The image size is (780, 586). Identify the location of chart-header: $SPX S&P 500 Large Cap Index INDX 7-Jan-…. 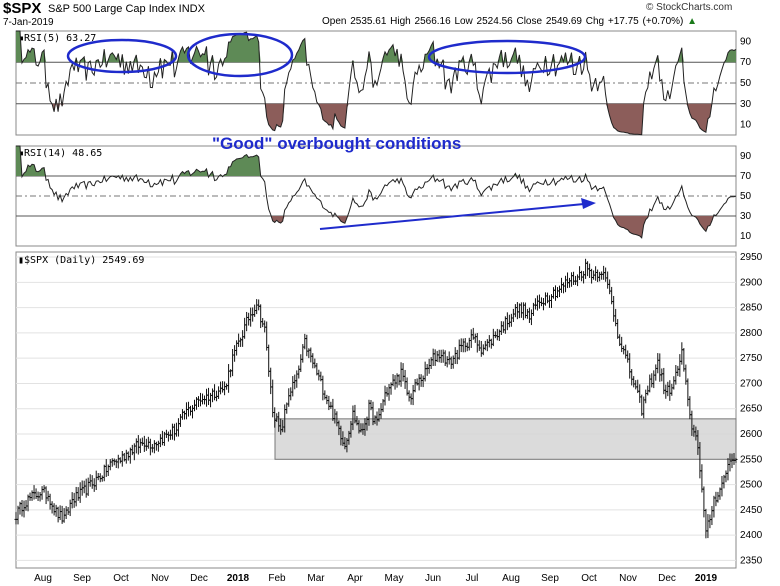
(390, 15).